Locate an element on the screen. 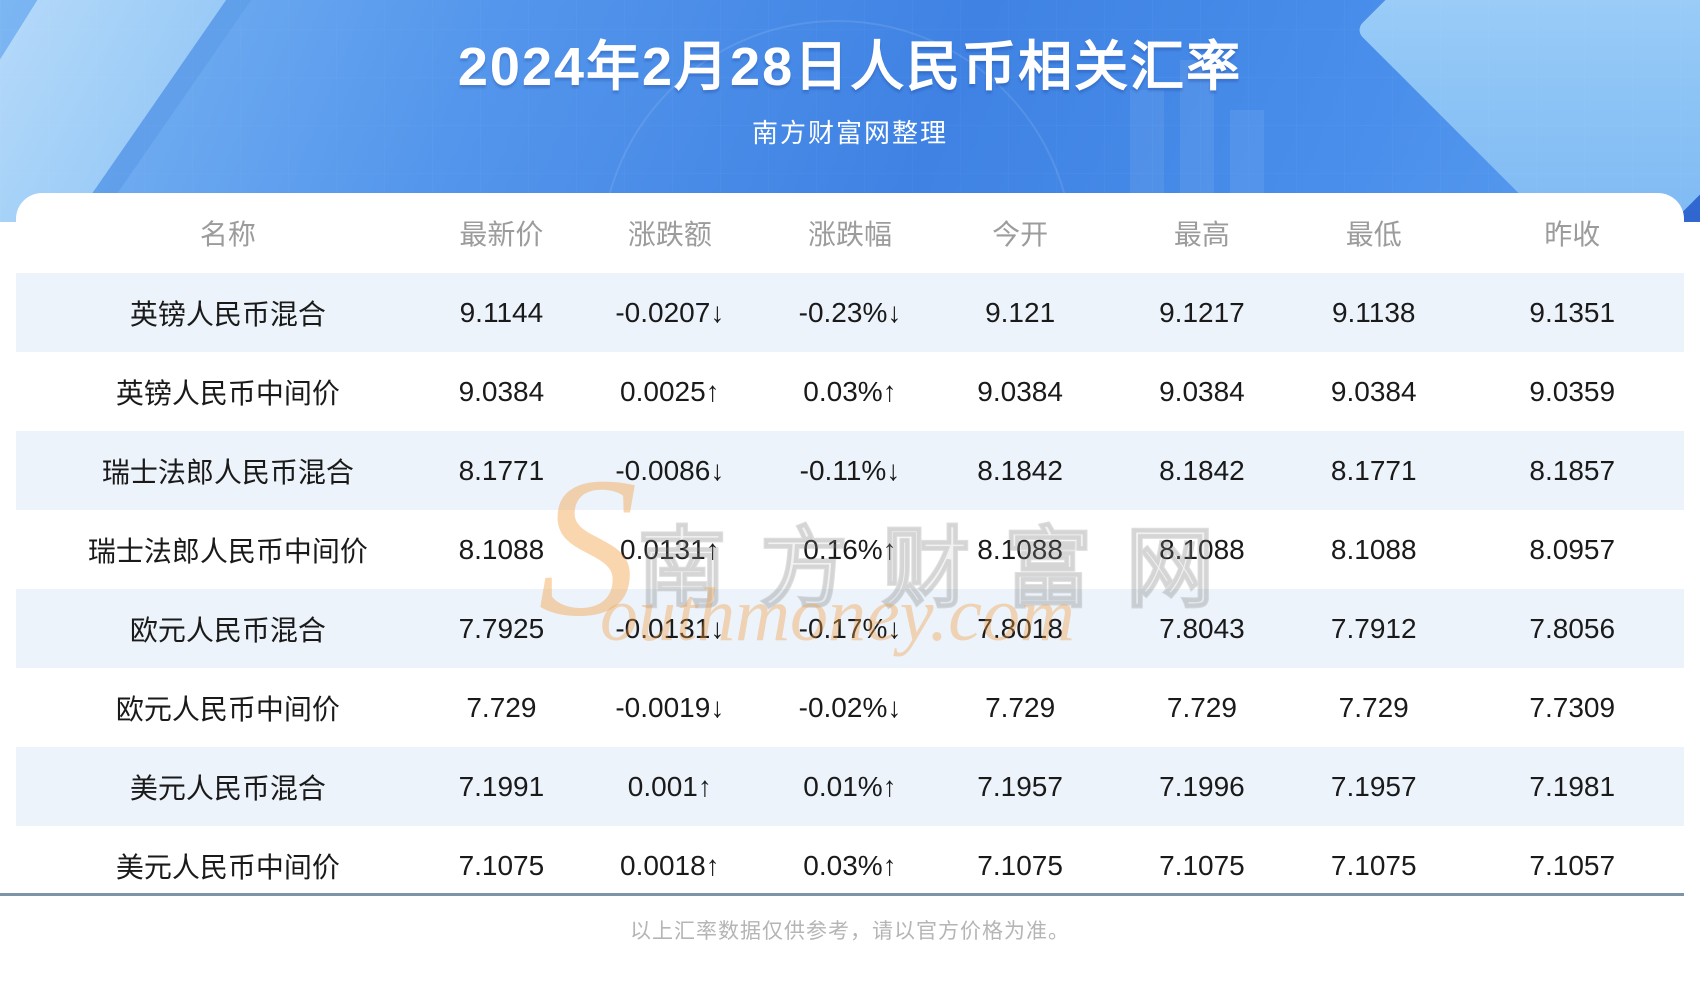 This screenshot has height=1000, width=1700. cell-high: 8.1842 is located at coordinates (1202, 470).